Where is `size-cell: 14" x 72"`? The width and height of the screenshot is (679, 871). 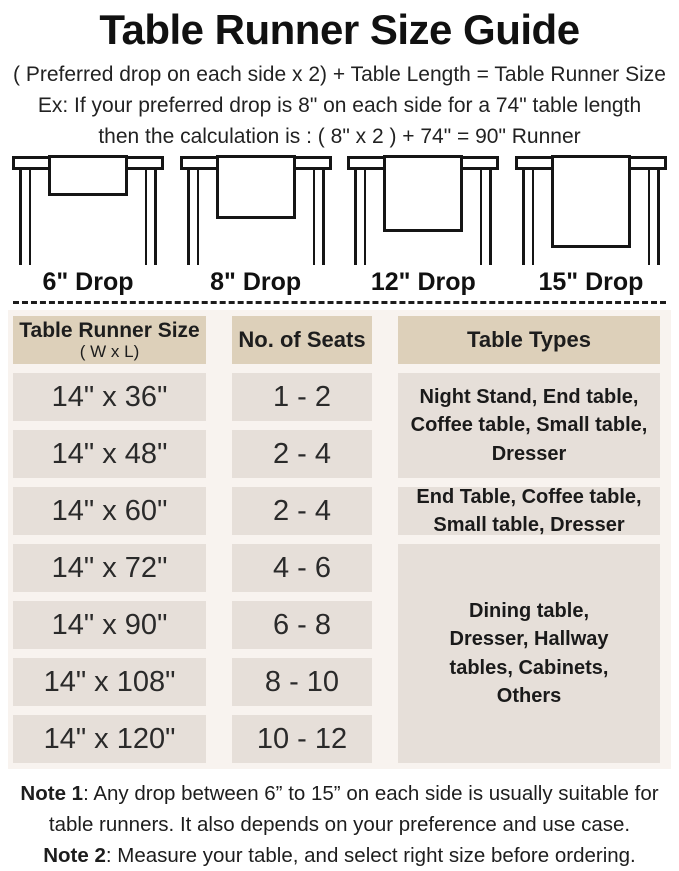
size-cell: 14" x 72" is located at coordinates (109, 568).